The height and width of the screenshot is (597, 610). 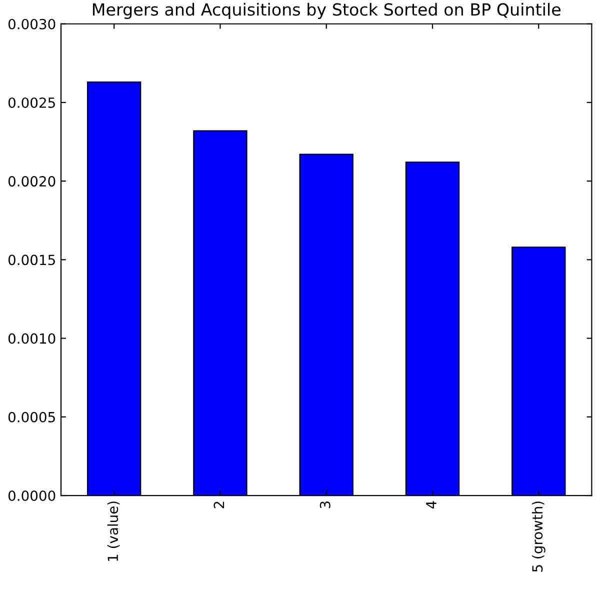 I want to click on x-tick-label: 5 (growth), so click(x=539, y=537).